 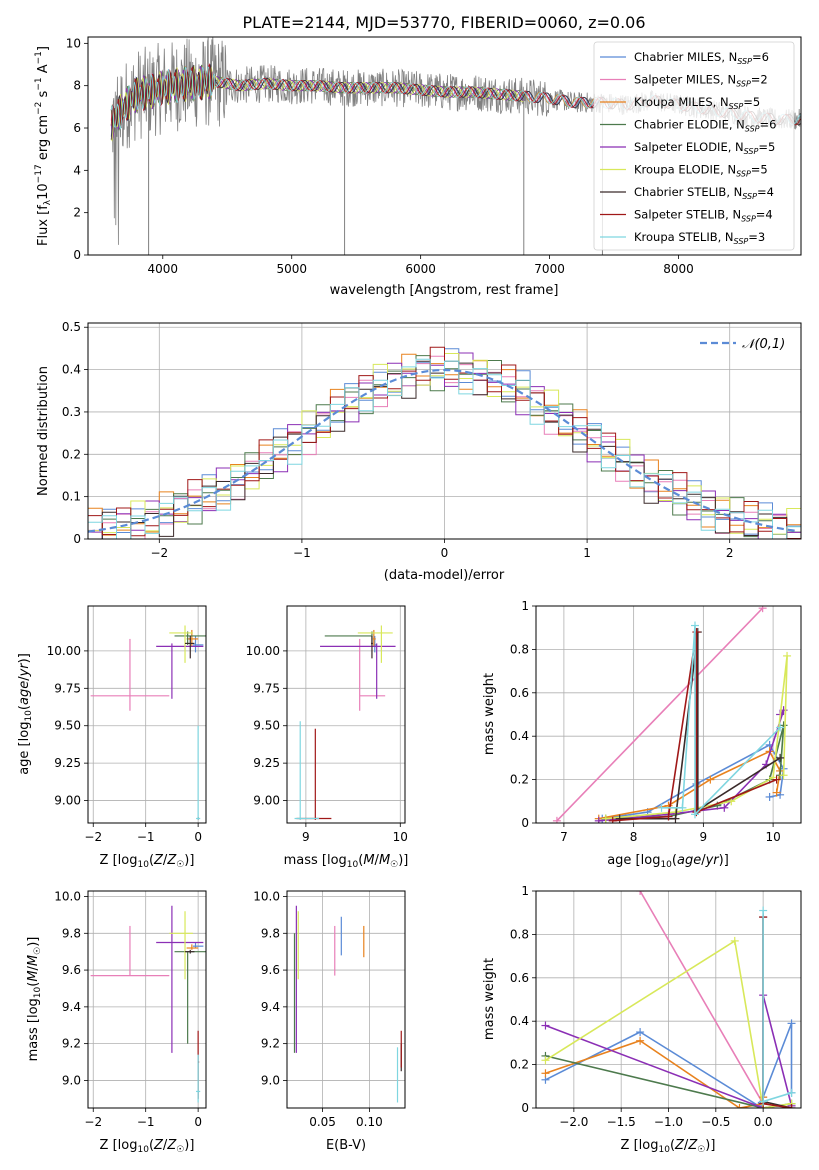 I want to click on age-z-xlabel: Z [log10(Z/Z☉)], so click(x=147, y=861).